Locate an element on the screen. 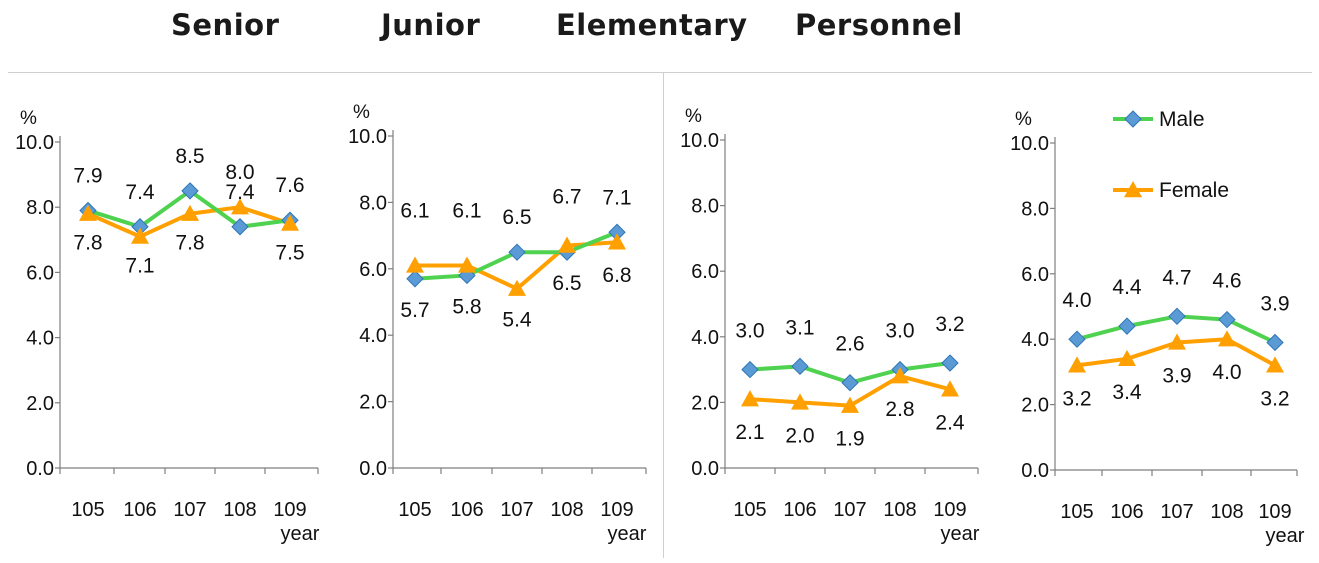  chart-2-y-tick-label: 4.0 is located at coordinates (705, 338).